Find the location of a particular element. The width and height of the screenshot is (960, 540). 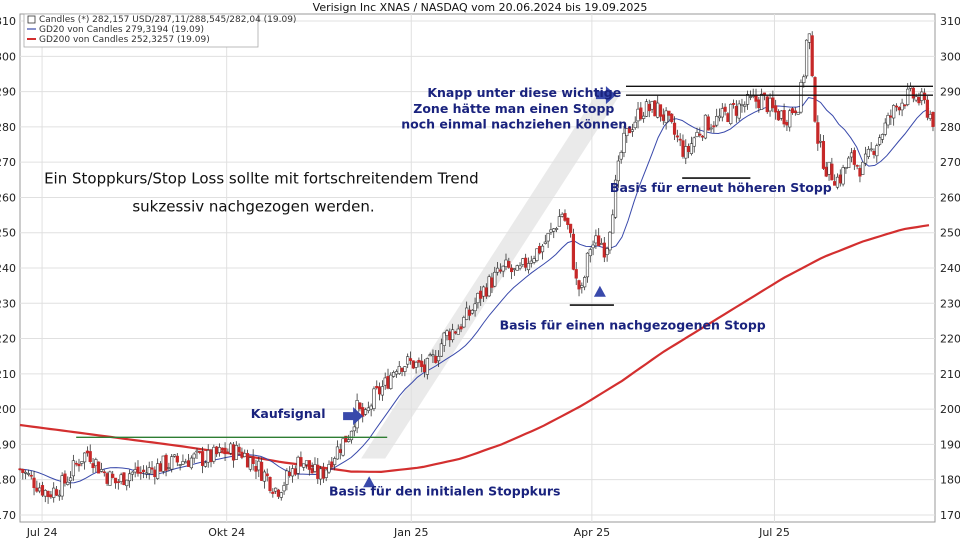

y-tick-label-left: 270 is located at coordinates (8, 162).